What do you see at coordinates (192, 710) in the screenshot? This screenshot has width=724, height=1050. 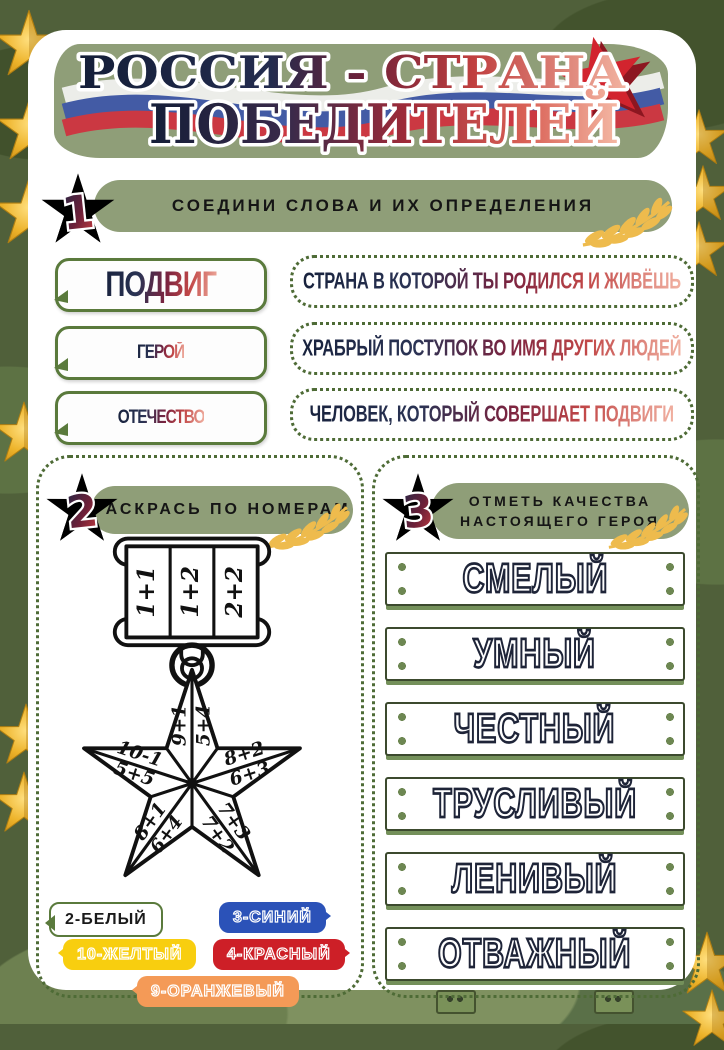 I see `medal-coloring-svg: 1+1 1+2 2+2 9+1 5+4` at bounding box center [192, 710].